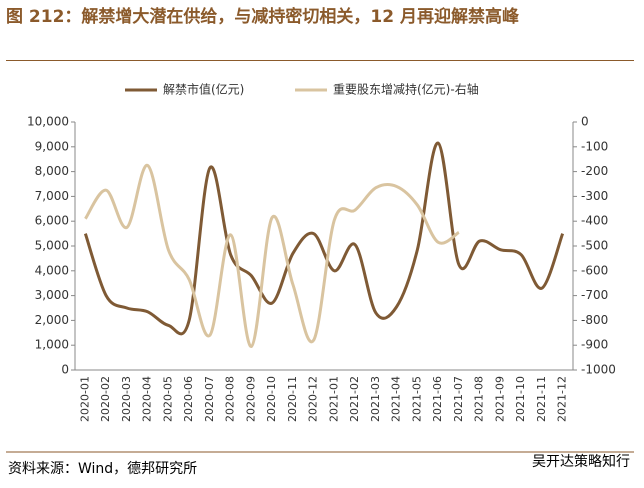  Describe the element at coordinates (52, 146) in the screenshot. I see `y-tick-label: 9,000` at that location.